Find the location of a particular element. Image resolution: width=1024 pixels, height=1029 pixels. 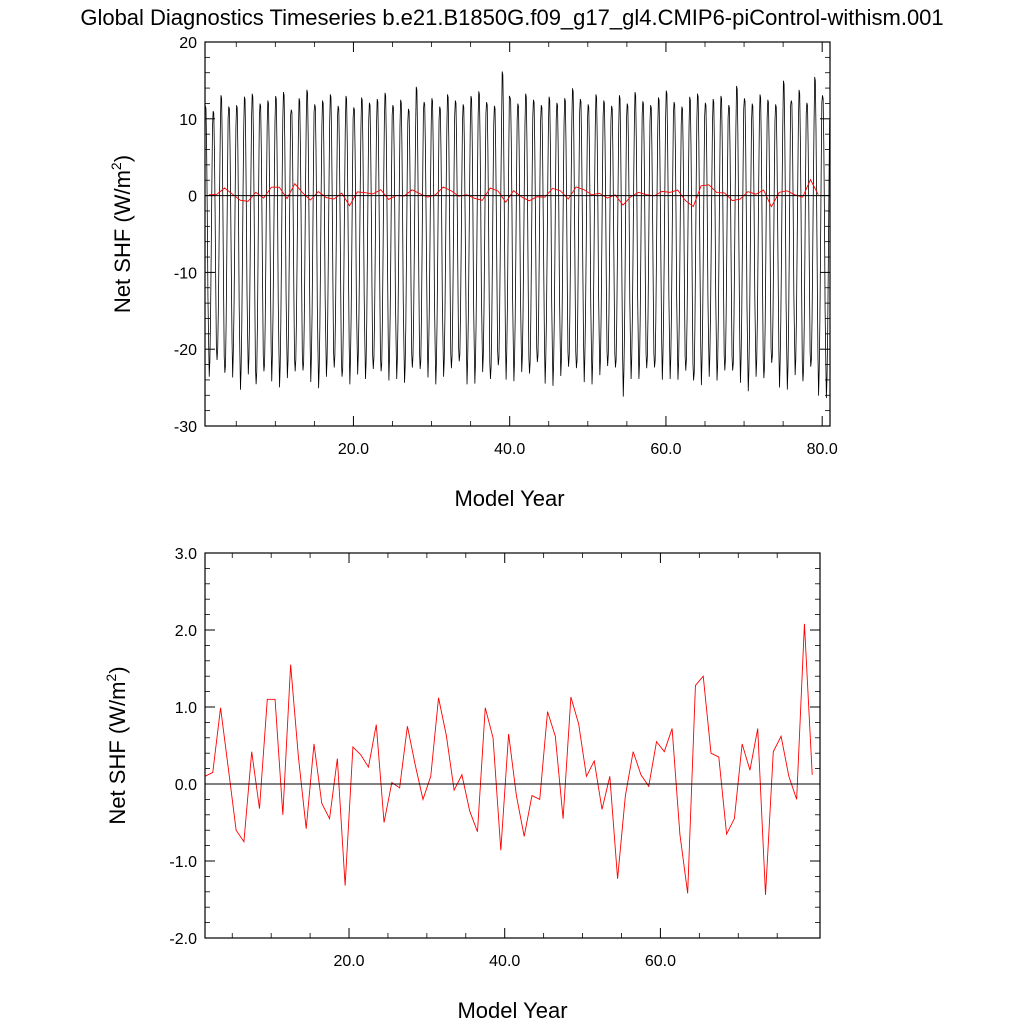

y-tick-label: 0 is located at coordinates (192, 197).